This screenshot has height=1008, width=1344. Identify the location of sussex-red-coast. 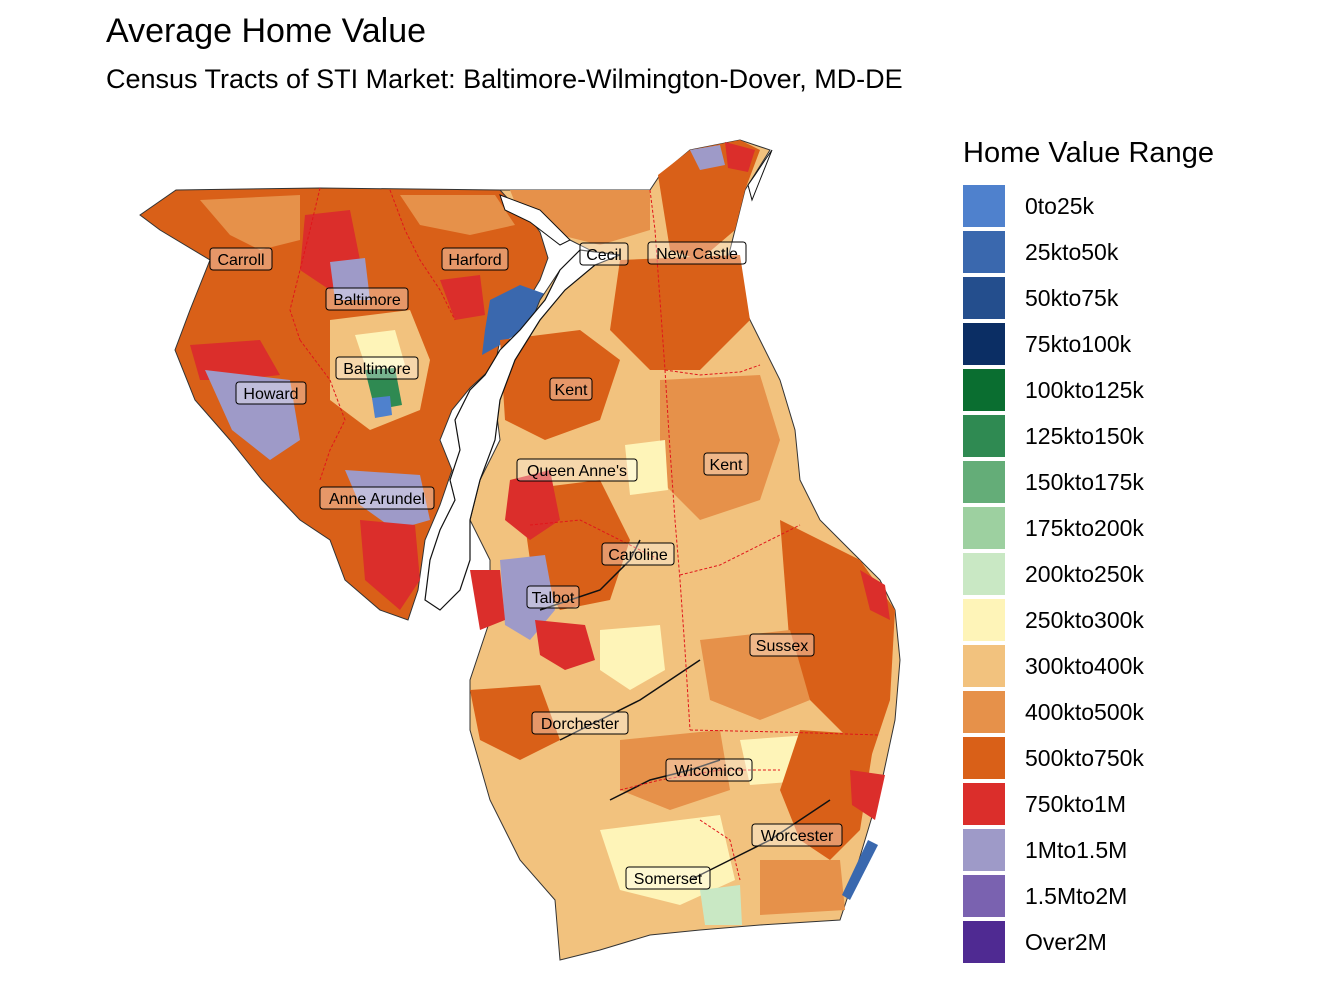
(875, 595).